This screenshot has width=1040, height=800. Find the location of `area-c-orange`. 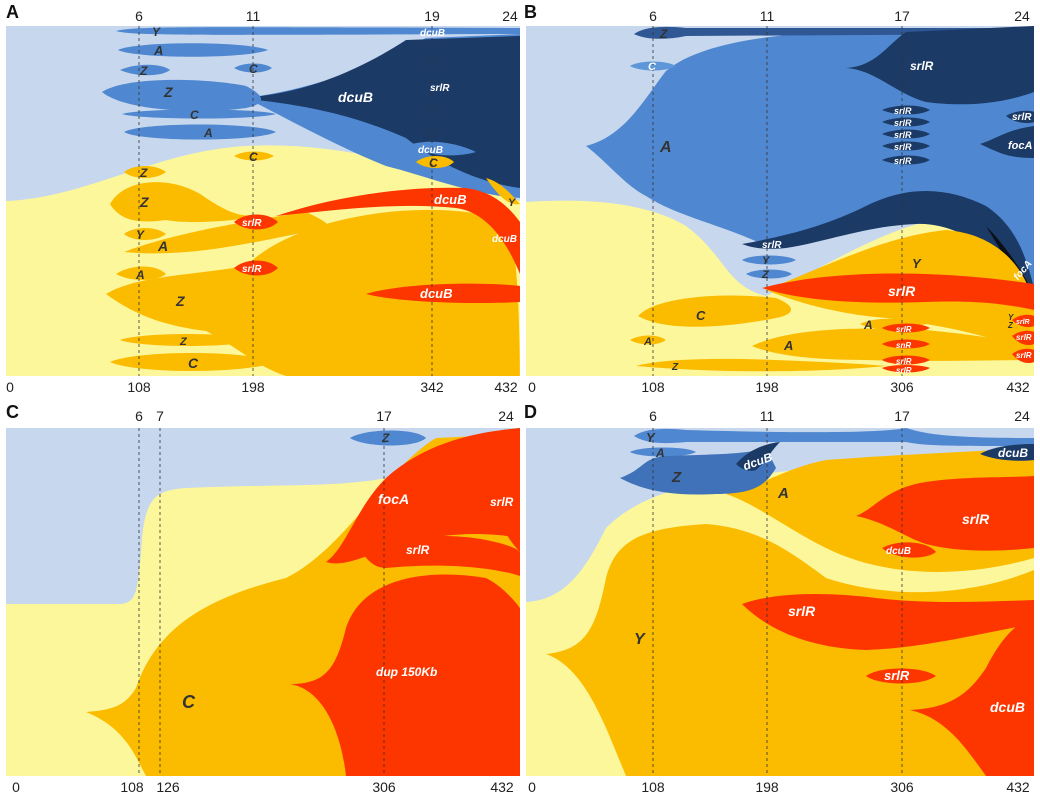

area-c-orange is located at coordinates (714, 311).